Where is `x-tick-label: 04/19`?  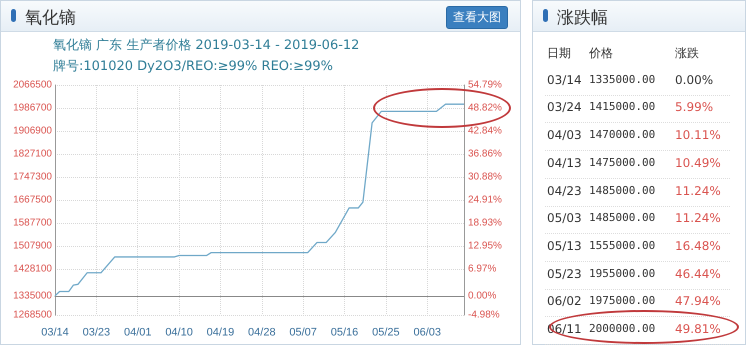
x-tick-label: 04/19 is located at coordinates (220, 332).